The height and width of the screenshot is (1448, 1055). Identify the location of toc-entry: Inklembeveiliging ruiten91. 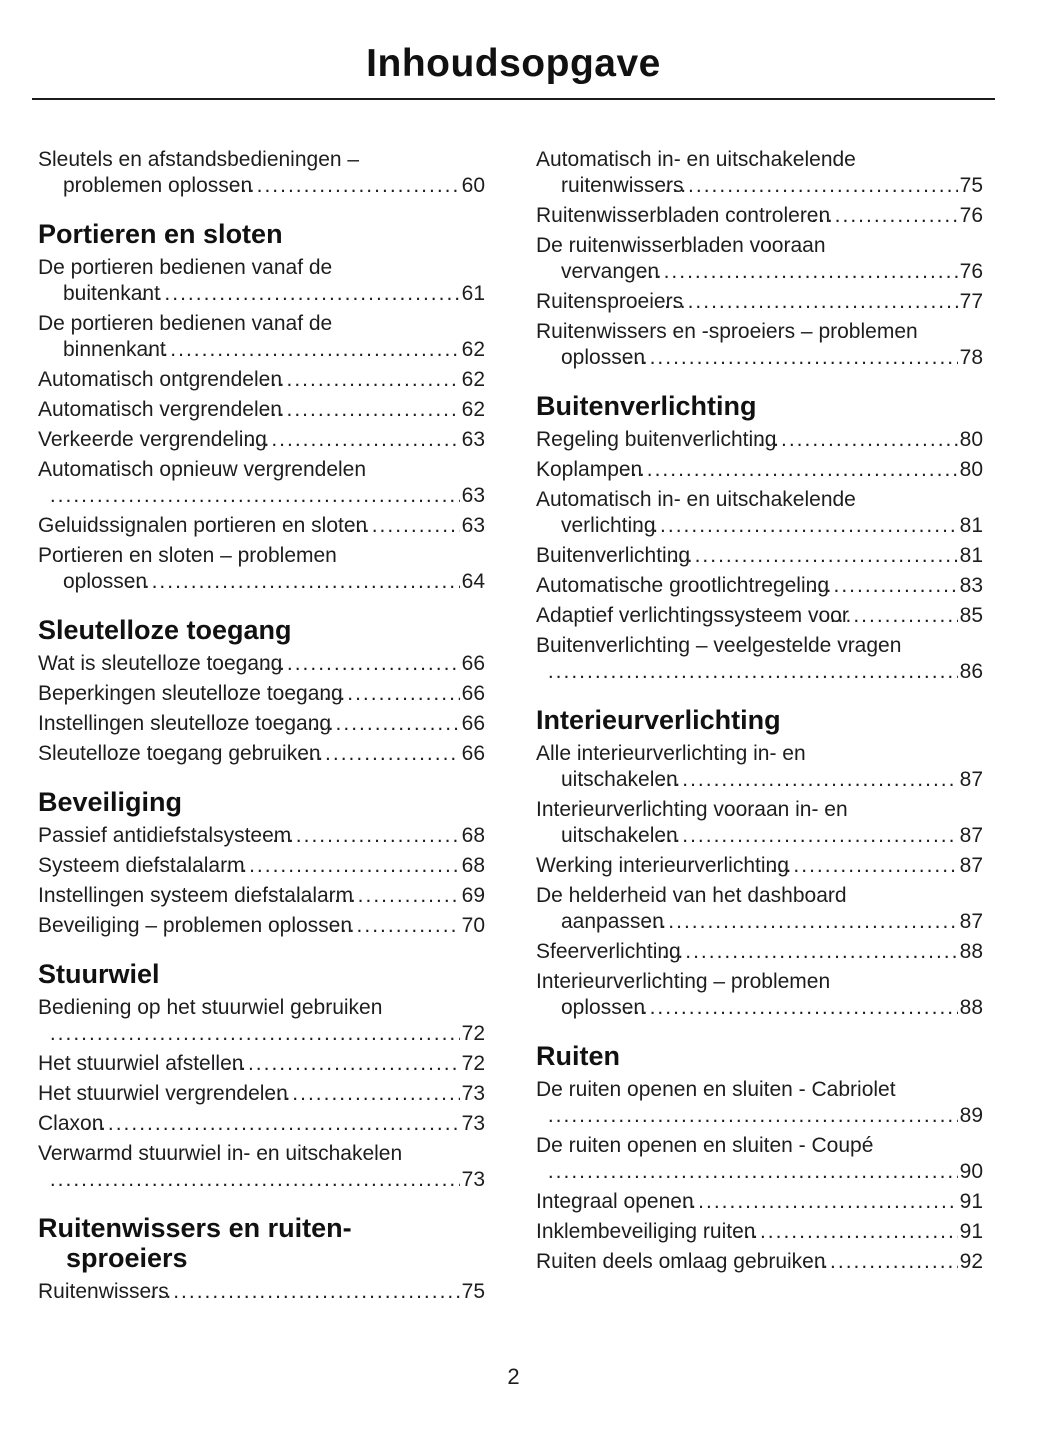
(759, 1232).